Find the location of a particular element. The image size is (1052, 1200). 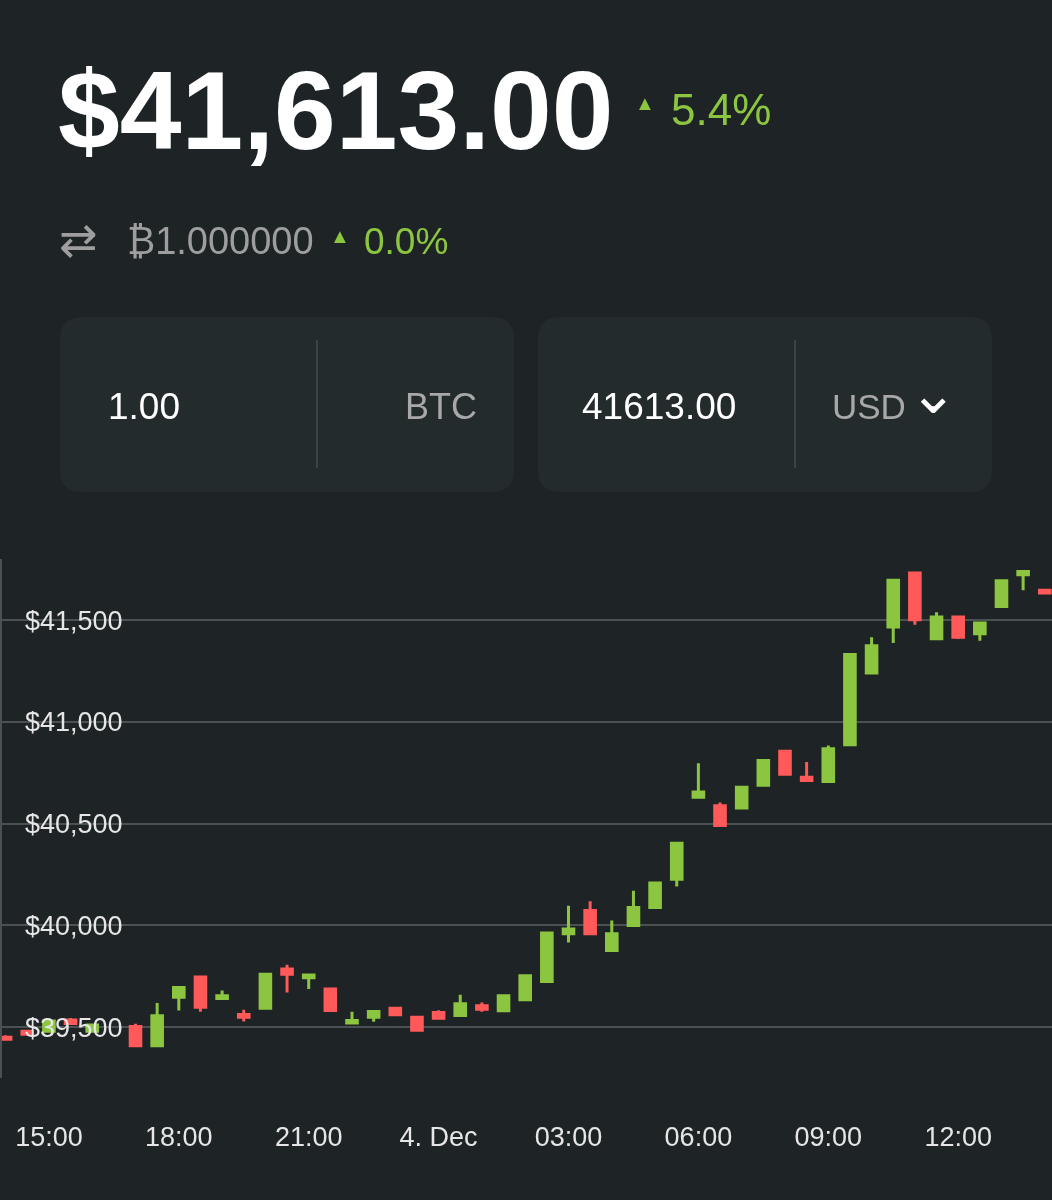

y-tick-label: $41,000 is located at coordinates (73, 722).